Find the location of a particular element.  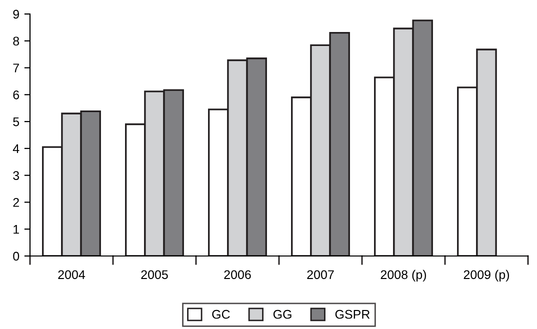

x-tick-label: 2009 (p) is located at coordinates (487, 276).